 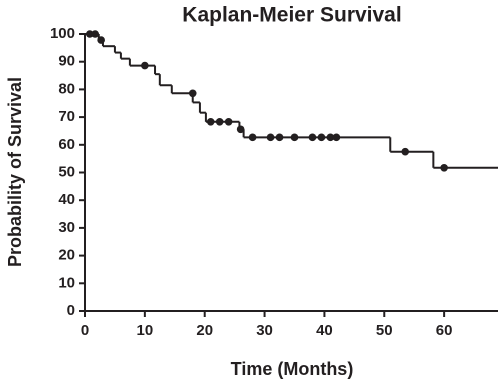 What do you see at coordinates (66, 144) in the screenshot?
I see `y-tick-label: 60` at bounding box center [66, 144].